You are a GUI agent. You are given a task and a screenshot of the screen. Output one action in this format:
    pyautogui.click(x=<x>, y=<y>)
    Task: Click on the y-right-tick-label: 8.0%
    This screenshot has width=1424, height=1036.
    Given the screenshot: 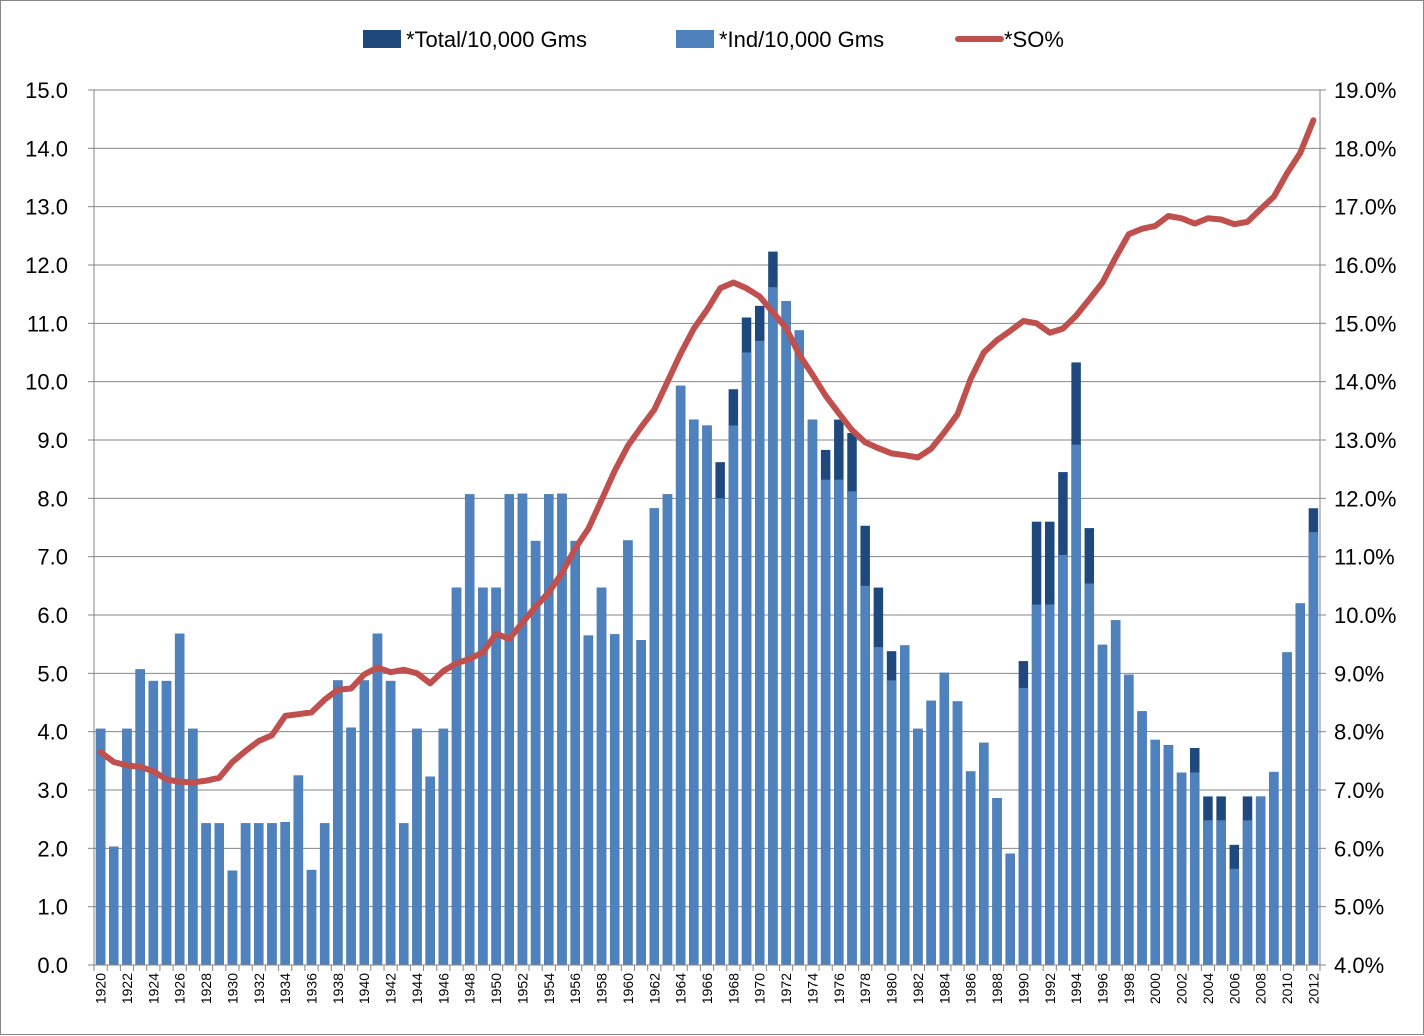 What is the action you would take?
    pyautogui.click(x=1359, y=732)
    